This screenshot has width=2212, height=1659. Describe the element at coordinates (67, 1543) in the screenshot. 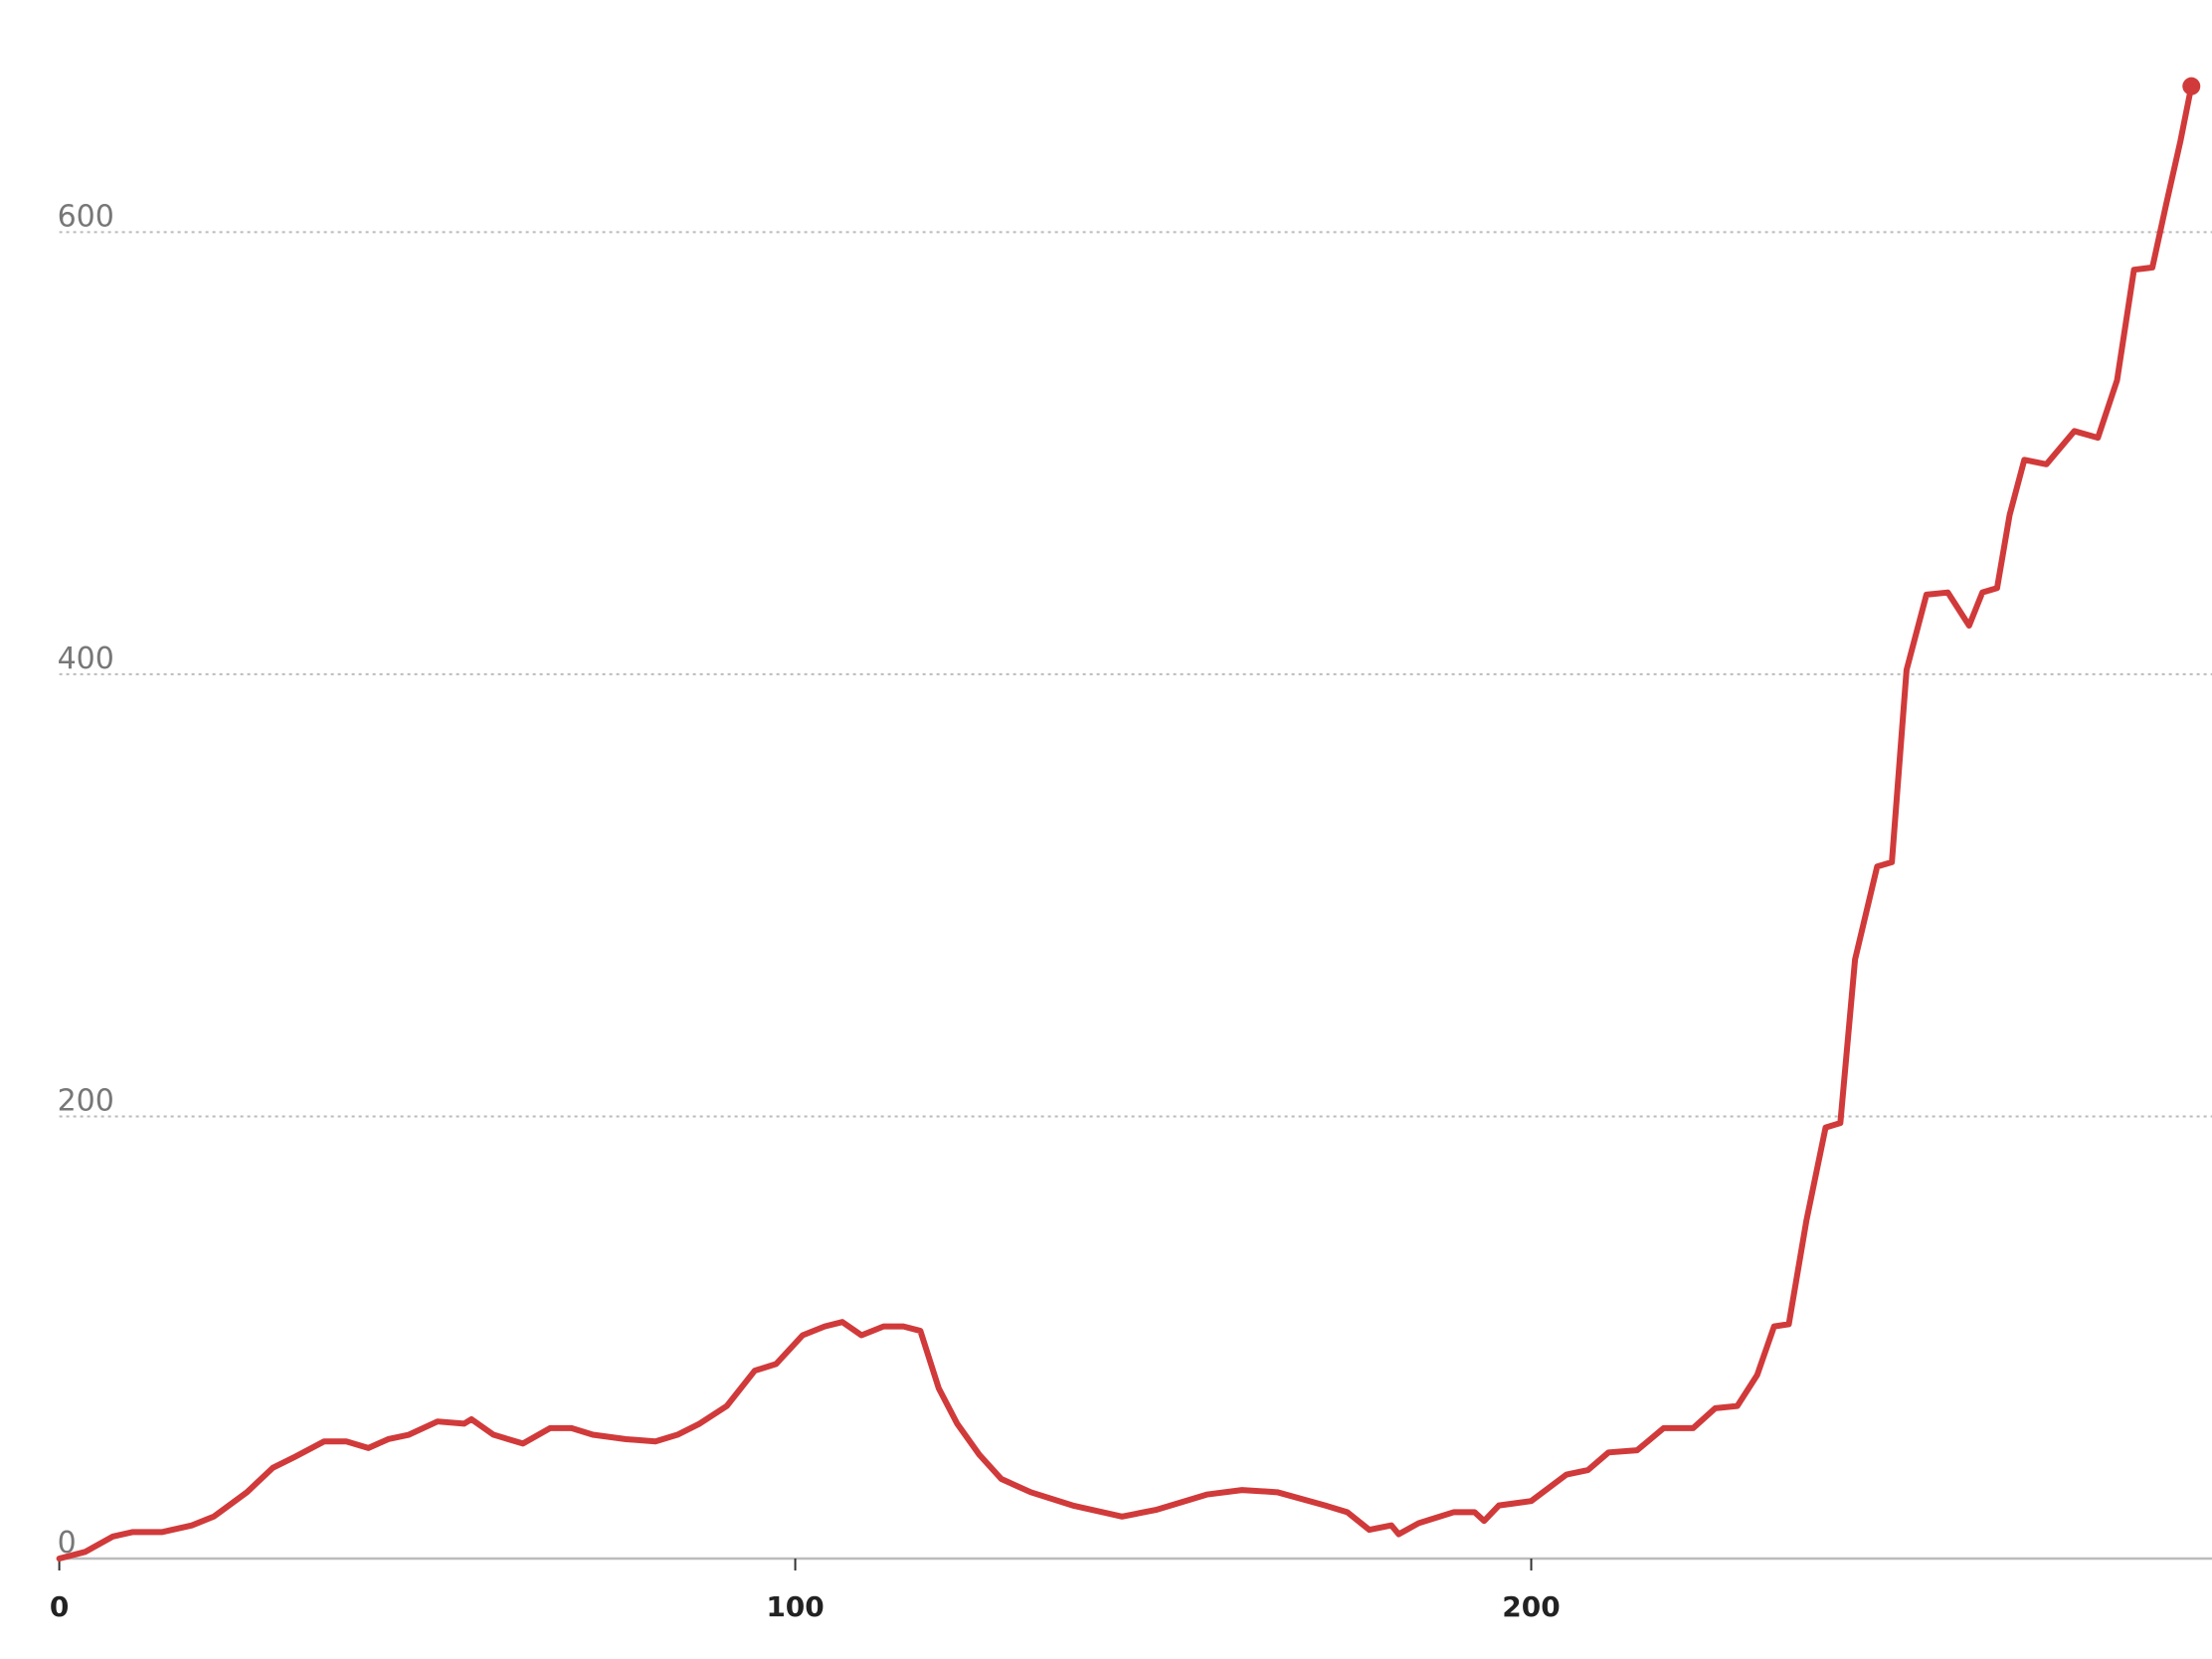

I see `y-tick-label: 0` at that location.